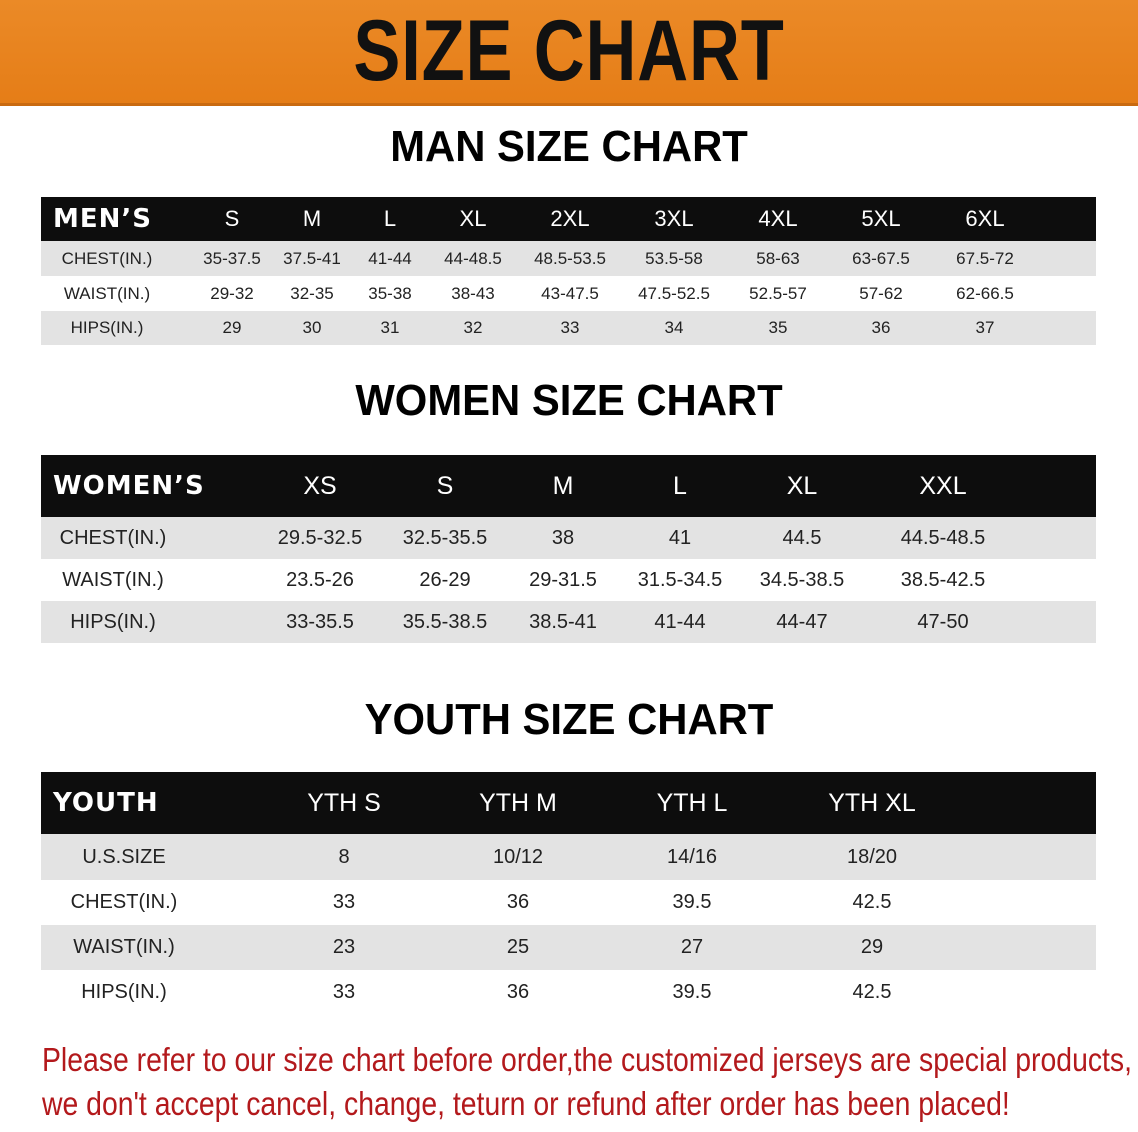 The width and height of the screenshot is (1138, 1132). What do you see at coordinates (312, 293) in the screenshot?
I see `measurement-cell: 32-35` at bounding box center [312, 293].